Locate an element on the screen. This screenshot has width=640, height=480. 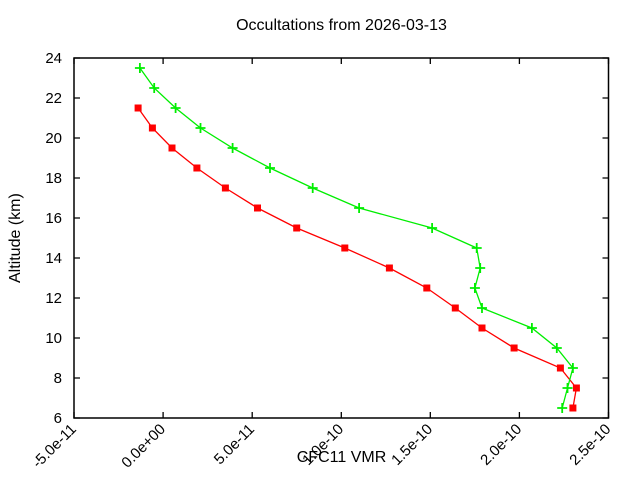
y-tick-label: 14 is located at coordinates (53, 258).